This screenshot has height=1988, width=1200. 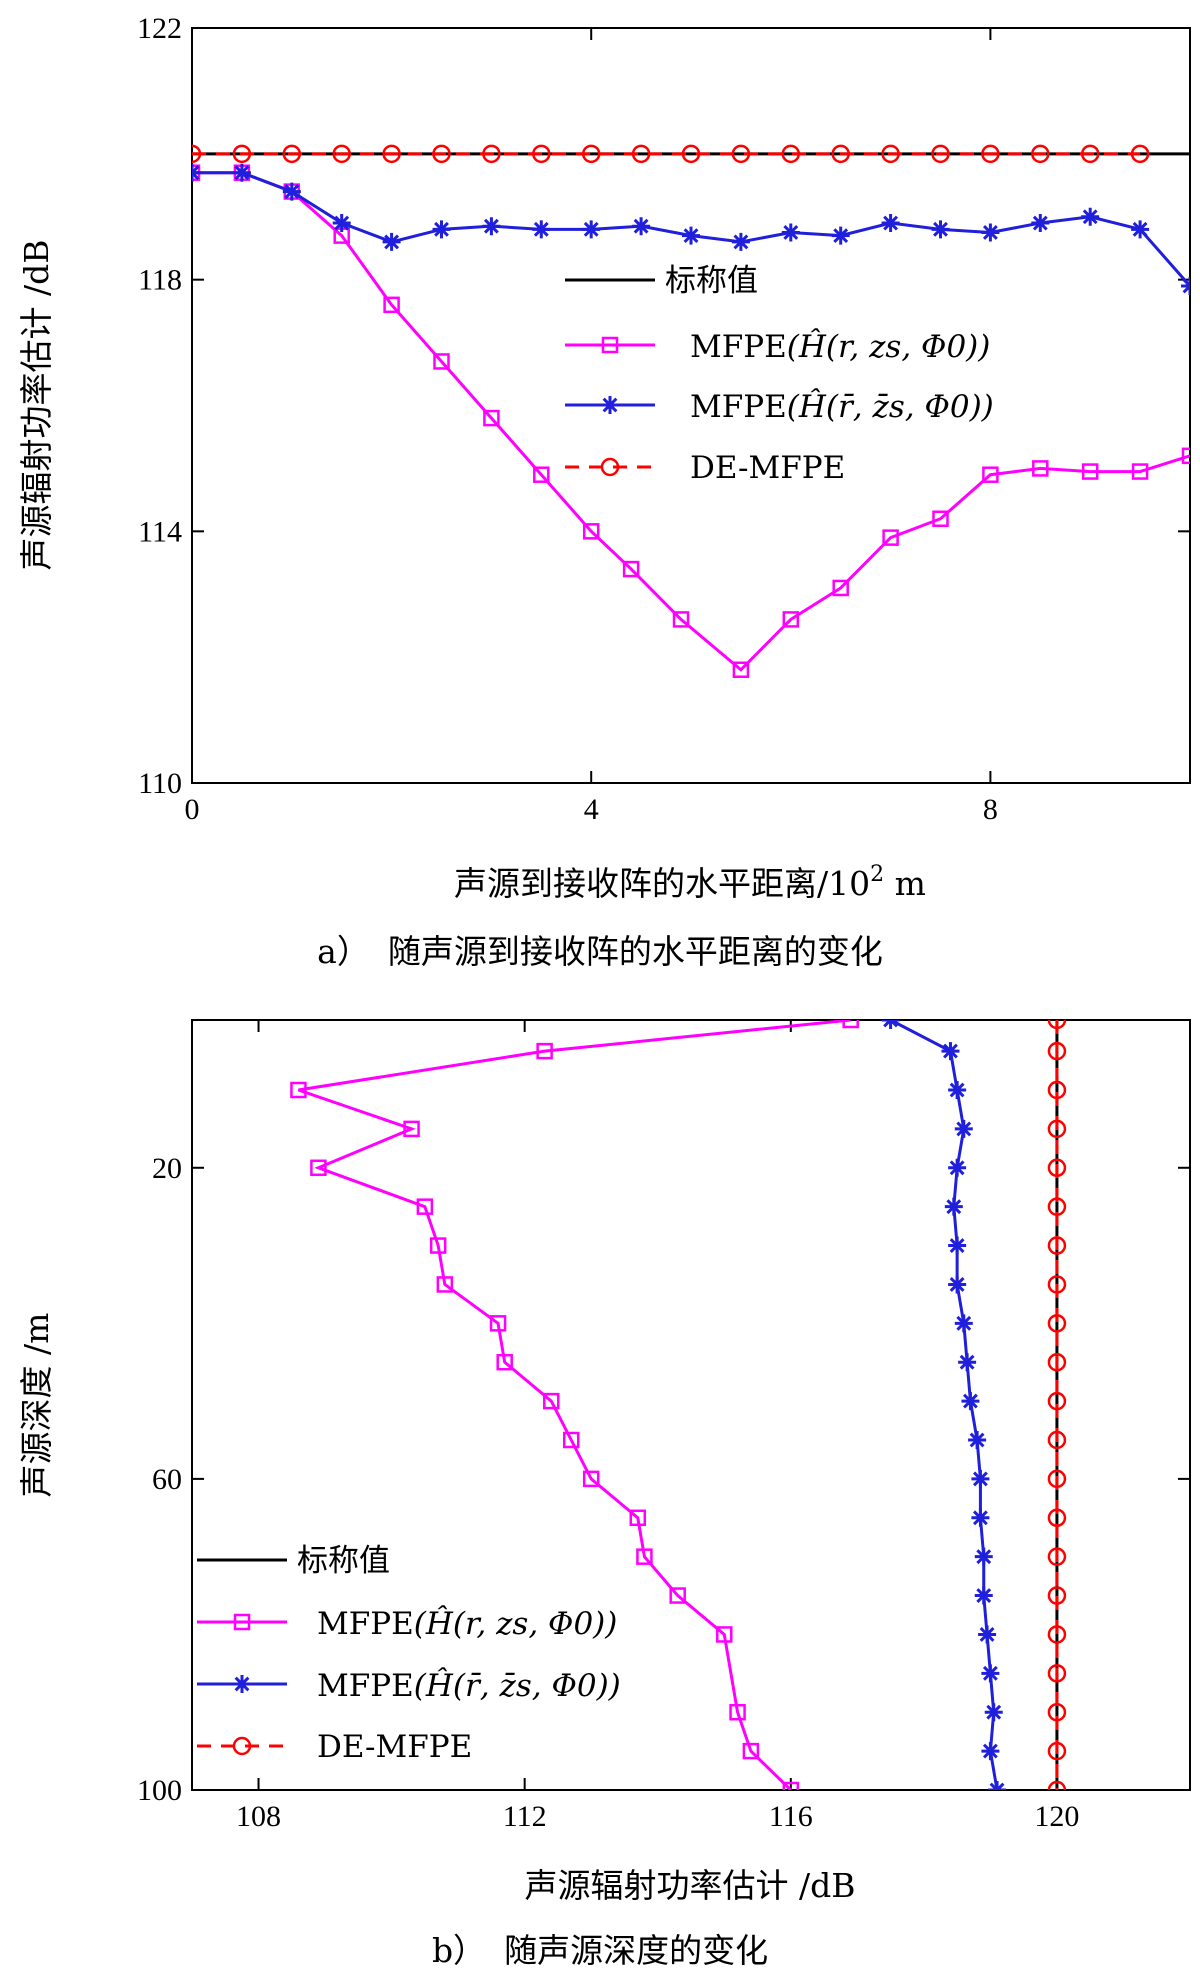 What do you see at coordinates (167, 1479) in the screenshot?
I see `panel-b-ytick-label: 60` at bounding box center [167, 1479].